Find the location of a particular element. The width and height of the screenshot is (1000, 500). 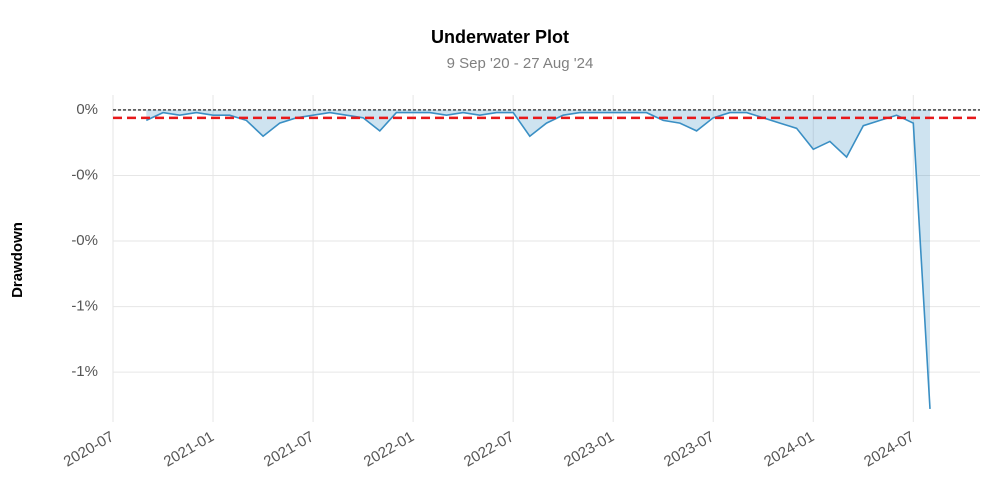

chart-title: Underwater Plot is located at coordinates (500, 37).